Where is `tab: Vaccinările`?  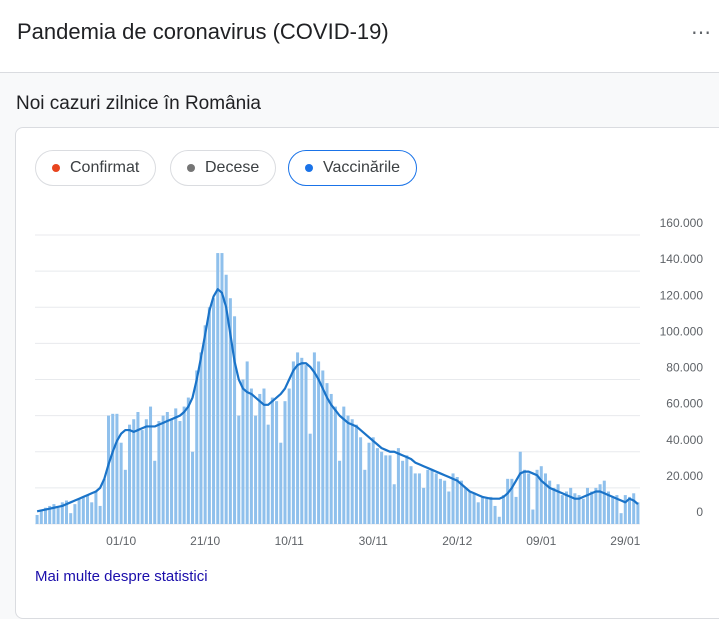
tab: Vaccinările is located at coordinates (353, 168).